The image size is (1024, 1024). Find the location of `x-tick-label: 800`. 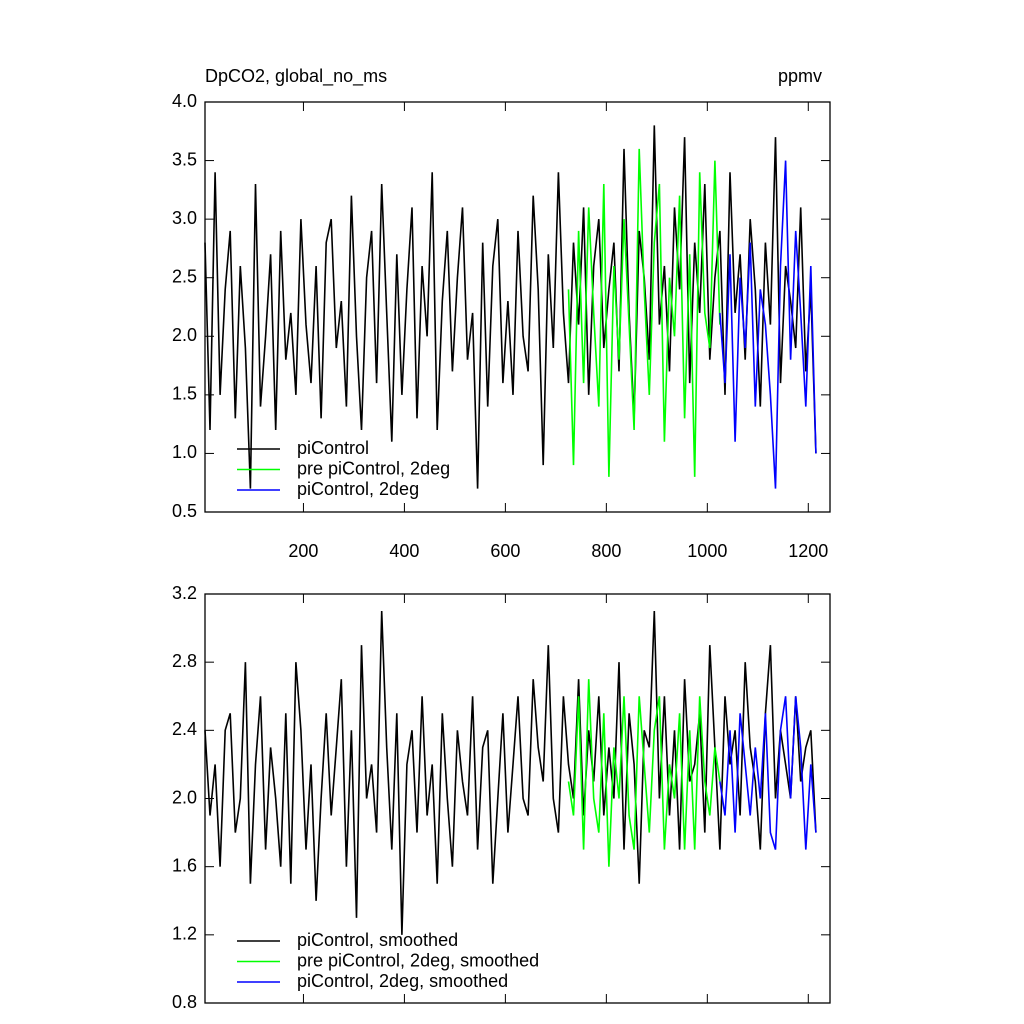

x-tick-label: 800 is located at coordinates (606, 551).